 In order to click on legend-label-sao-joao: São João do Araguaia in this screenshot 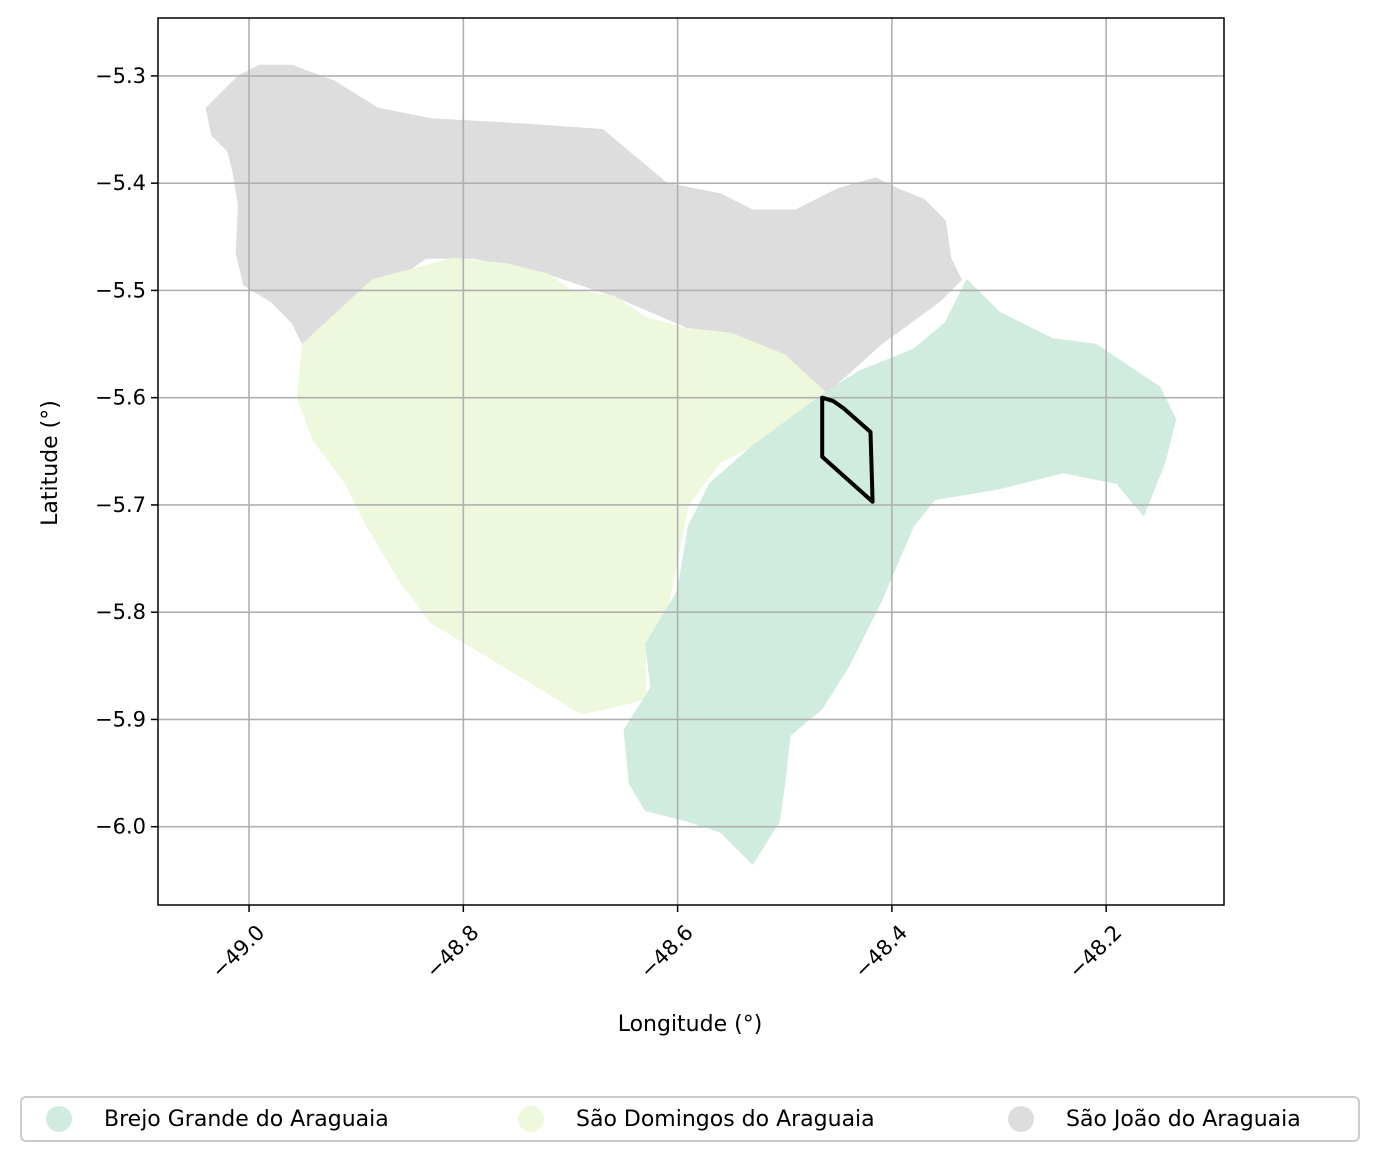, I will do `click(1183, 1119)`.